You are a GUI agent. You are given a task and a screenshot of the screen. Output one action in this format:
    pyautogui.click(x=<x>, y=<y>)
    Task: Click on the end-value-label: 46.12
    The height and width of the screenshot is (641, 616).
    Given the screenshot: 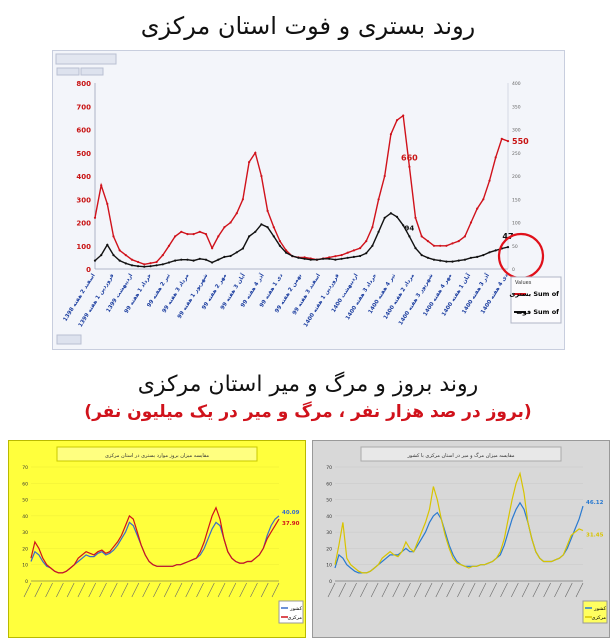 What is the action you would take?
    pyautogui.click(x=595, y=503)
    